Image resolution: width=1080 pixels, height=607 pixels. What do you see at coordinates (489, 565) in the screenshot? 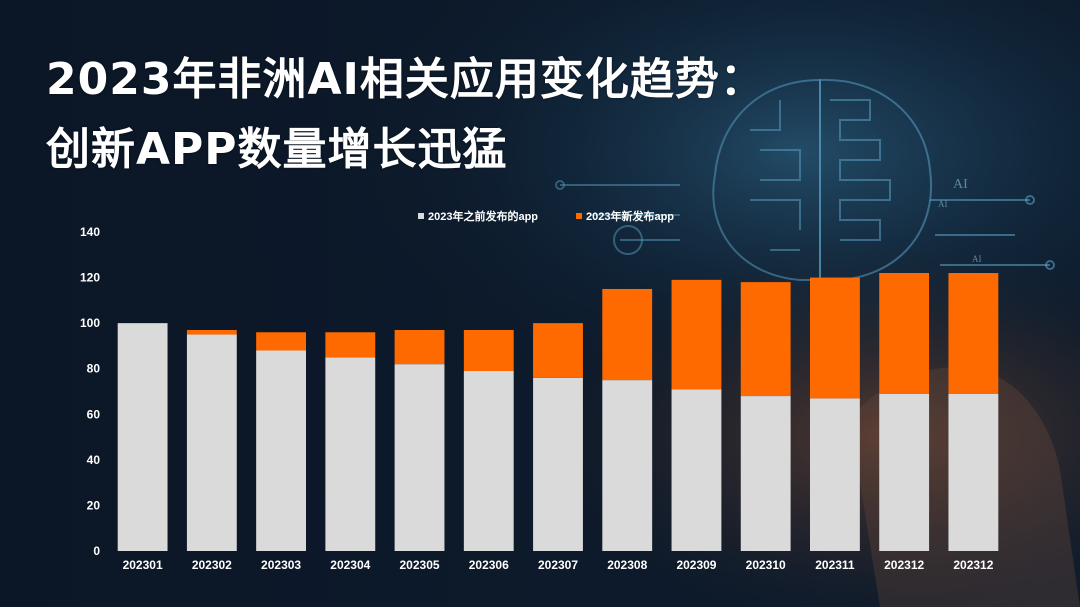
I see `x-tick-label: 202306` at bounding box center [489, 565].